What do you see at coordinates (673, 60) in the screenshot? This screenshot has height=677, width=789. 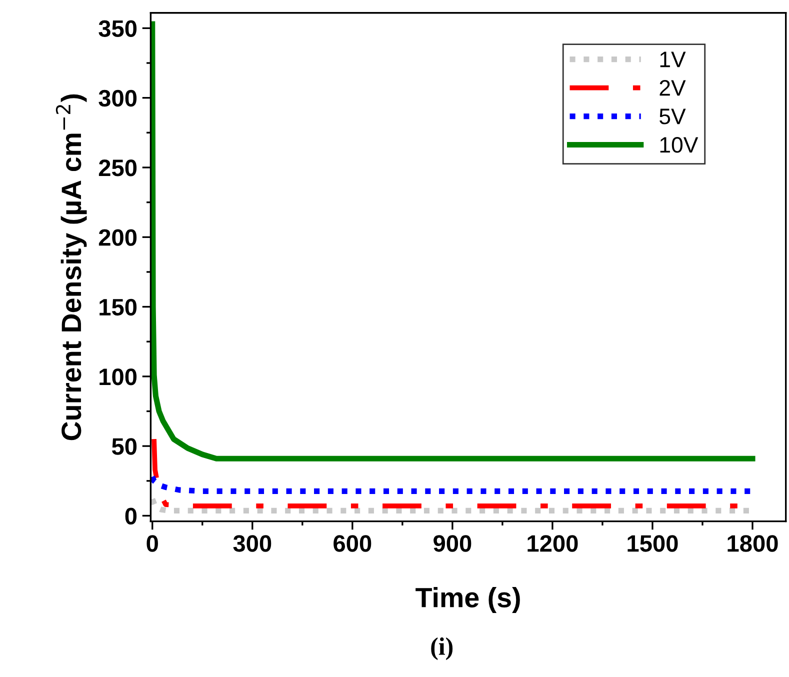 I see `legend-label: 1V` at bounding box center [673, 60].